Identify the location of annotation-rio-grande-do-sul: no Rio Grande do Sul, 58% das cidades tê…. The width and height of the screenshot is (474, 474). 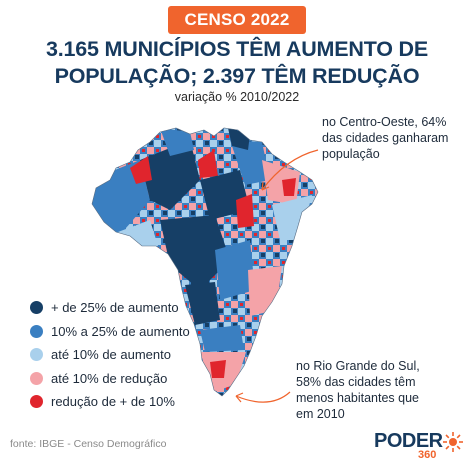
(382, 390).